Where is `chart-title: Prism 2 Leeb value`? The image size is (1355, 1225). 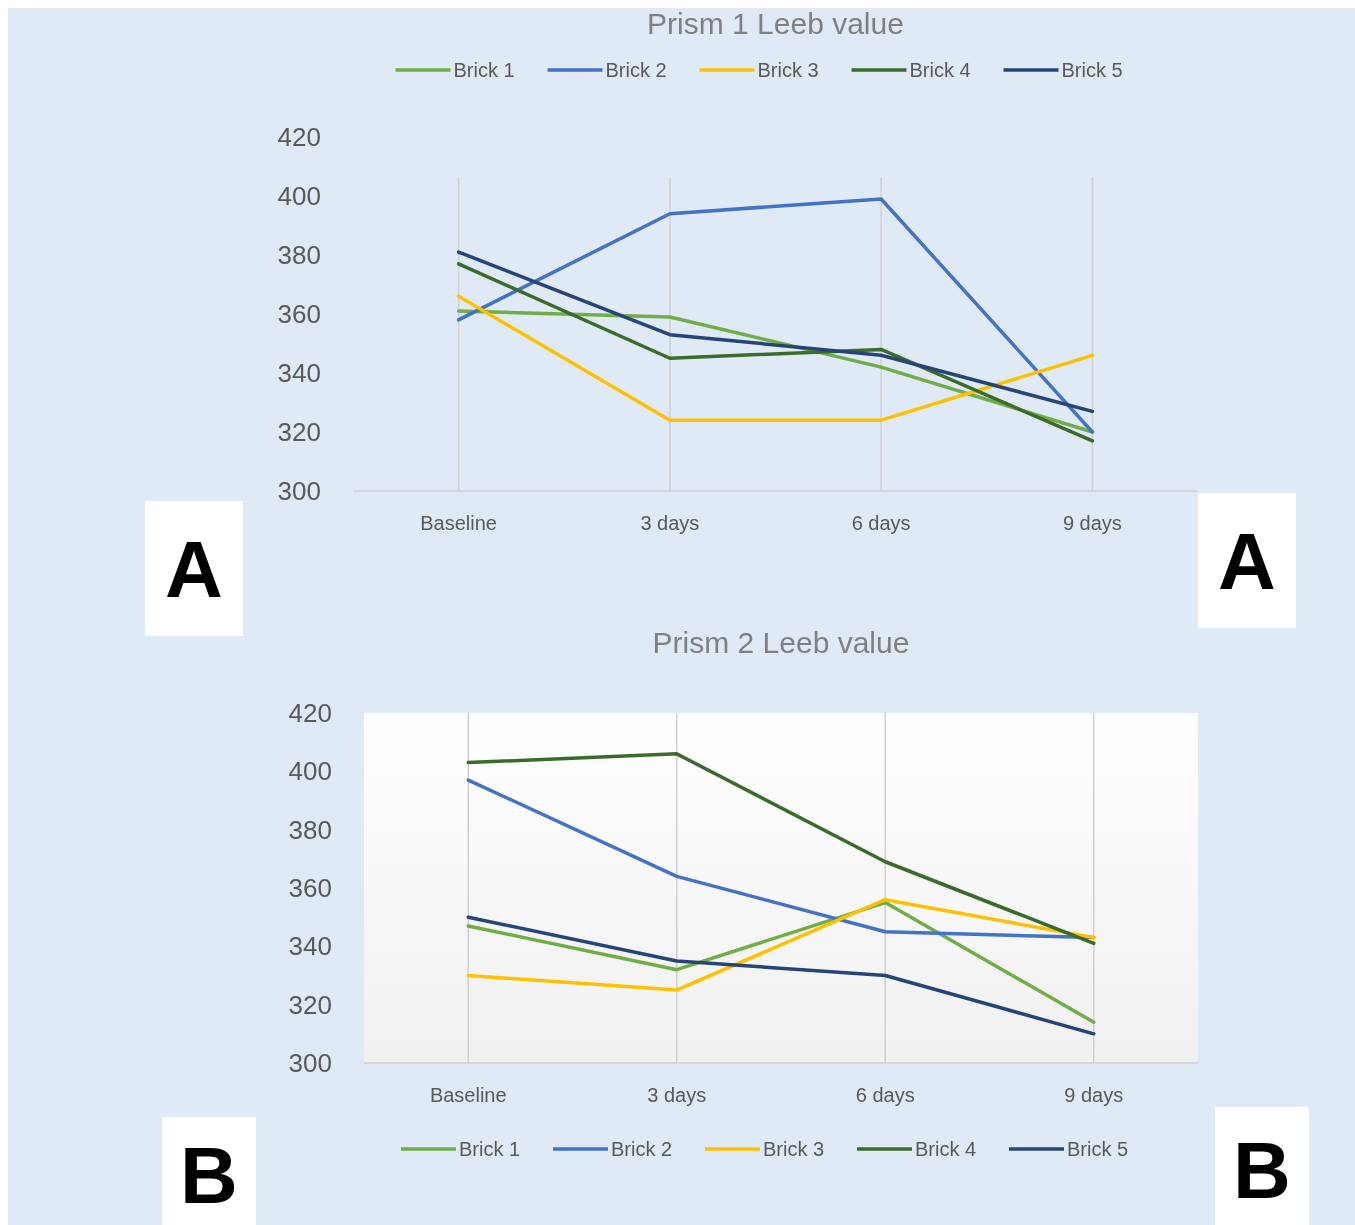
chart-title: Prism 2 Leeb value is located at coordinates (781, 642).